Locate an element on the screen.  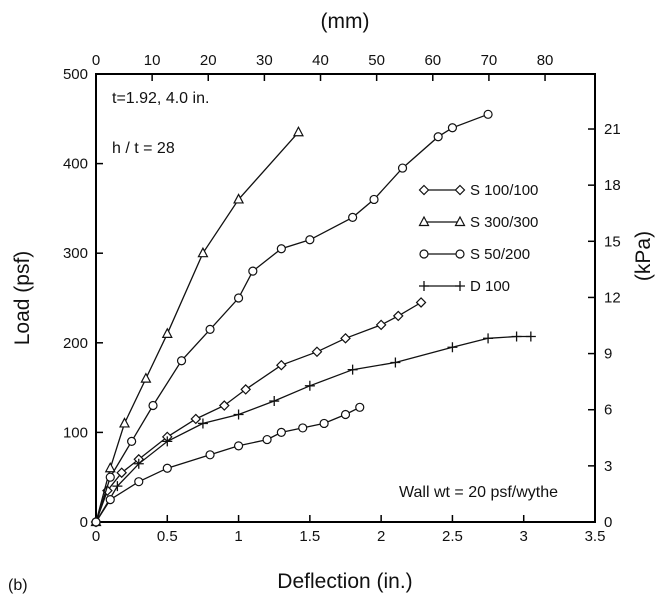
panel-label: (b) is located at coordinates (18, 585).